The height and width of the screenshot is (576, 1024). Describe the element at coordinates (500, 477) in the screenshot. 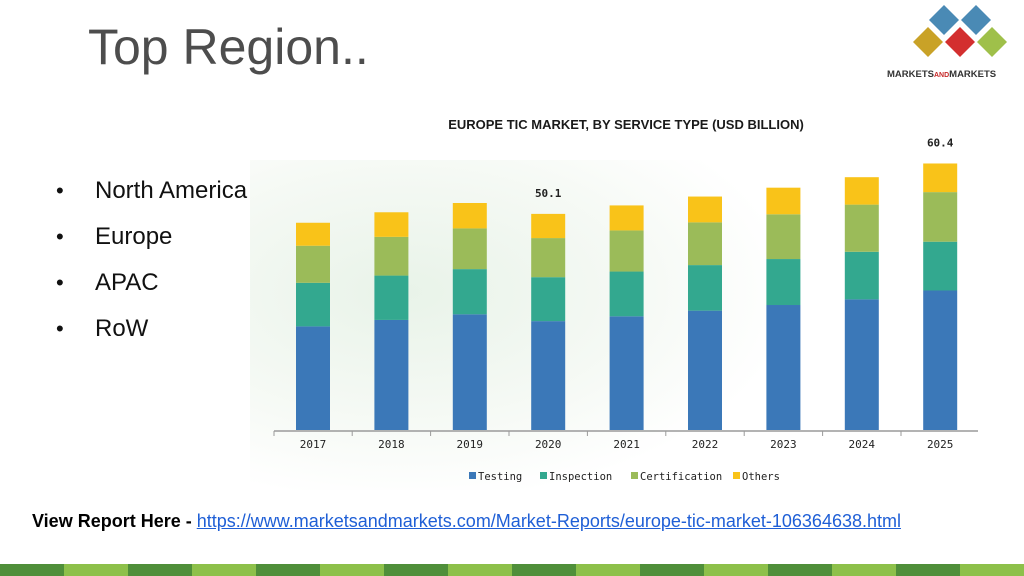

I see `legend-label-testing: Testing` at that location.